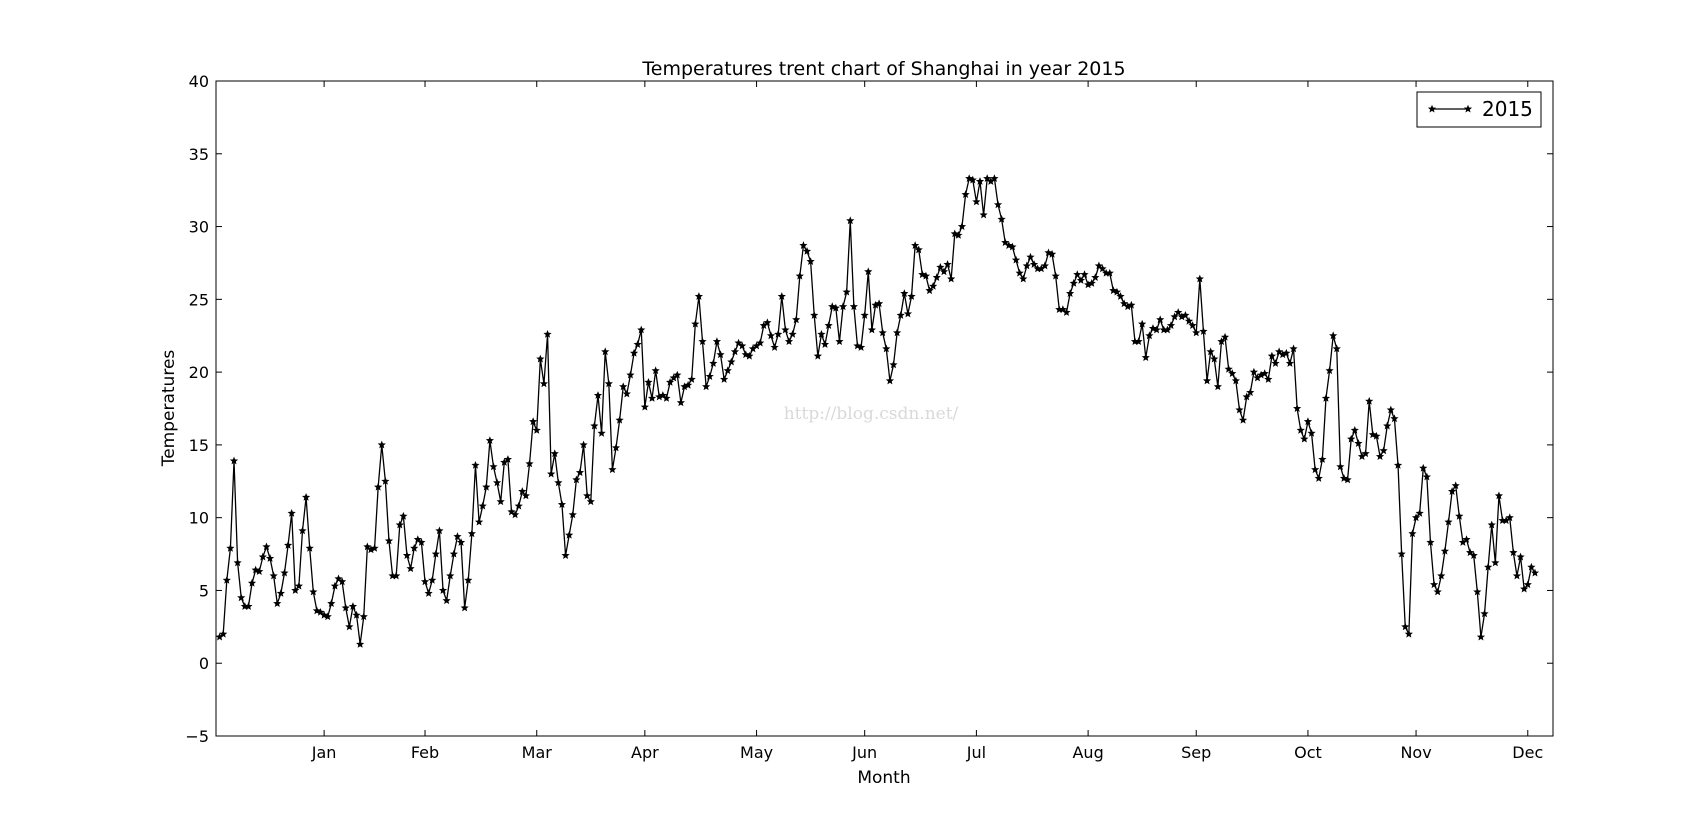  I want to click on y-tick-label: −5, so click(197, 736).